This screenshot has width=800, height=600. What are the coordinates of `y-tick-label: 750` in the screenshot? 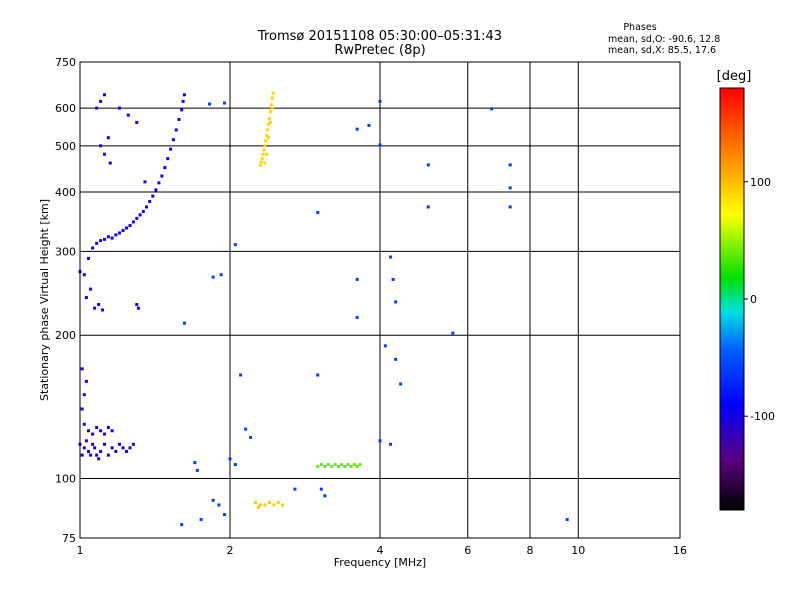 It's located at (65, 62).